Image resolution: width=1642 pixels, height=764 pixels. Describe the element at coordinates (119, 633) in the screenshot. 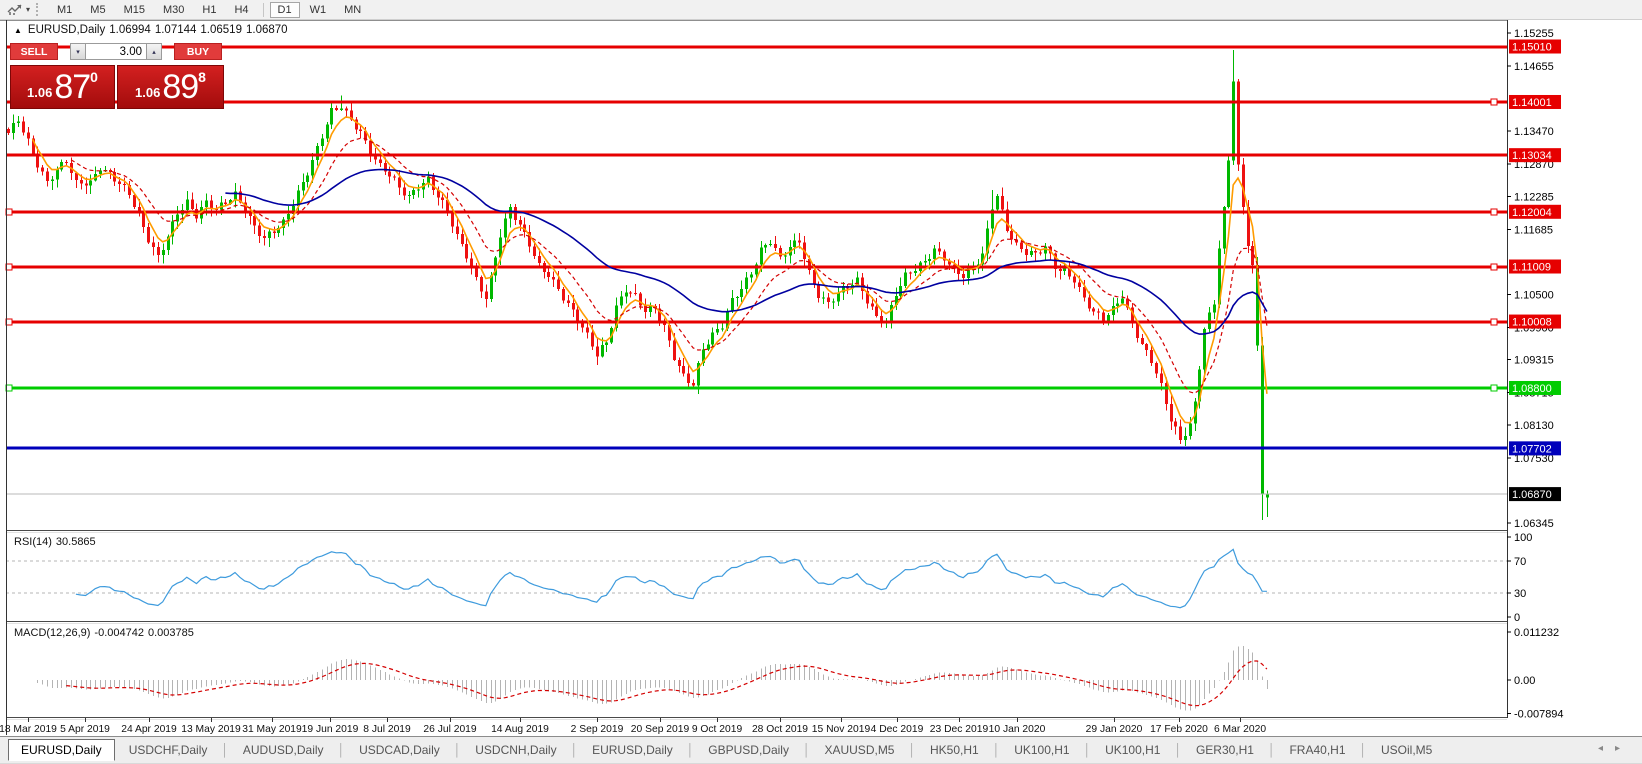

I see `macd-value: -0.004742` at that location.